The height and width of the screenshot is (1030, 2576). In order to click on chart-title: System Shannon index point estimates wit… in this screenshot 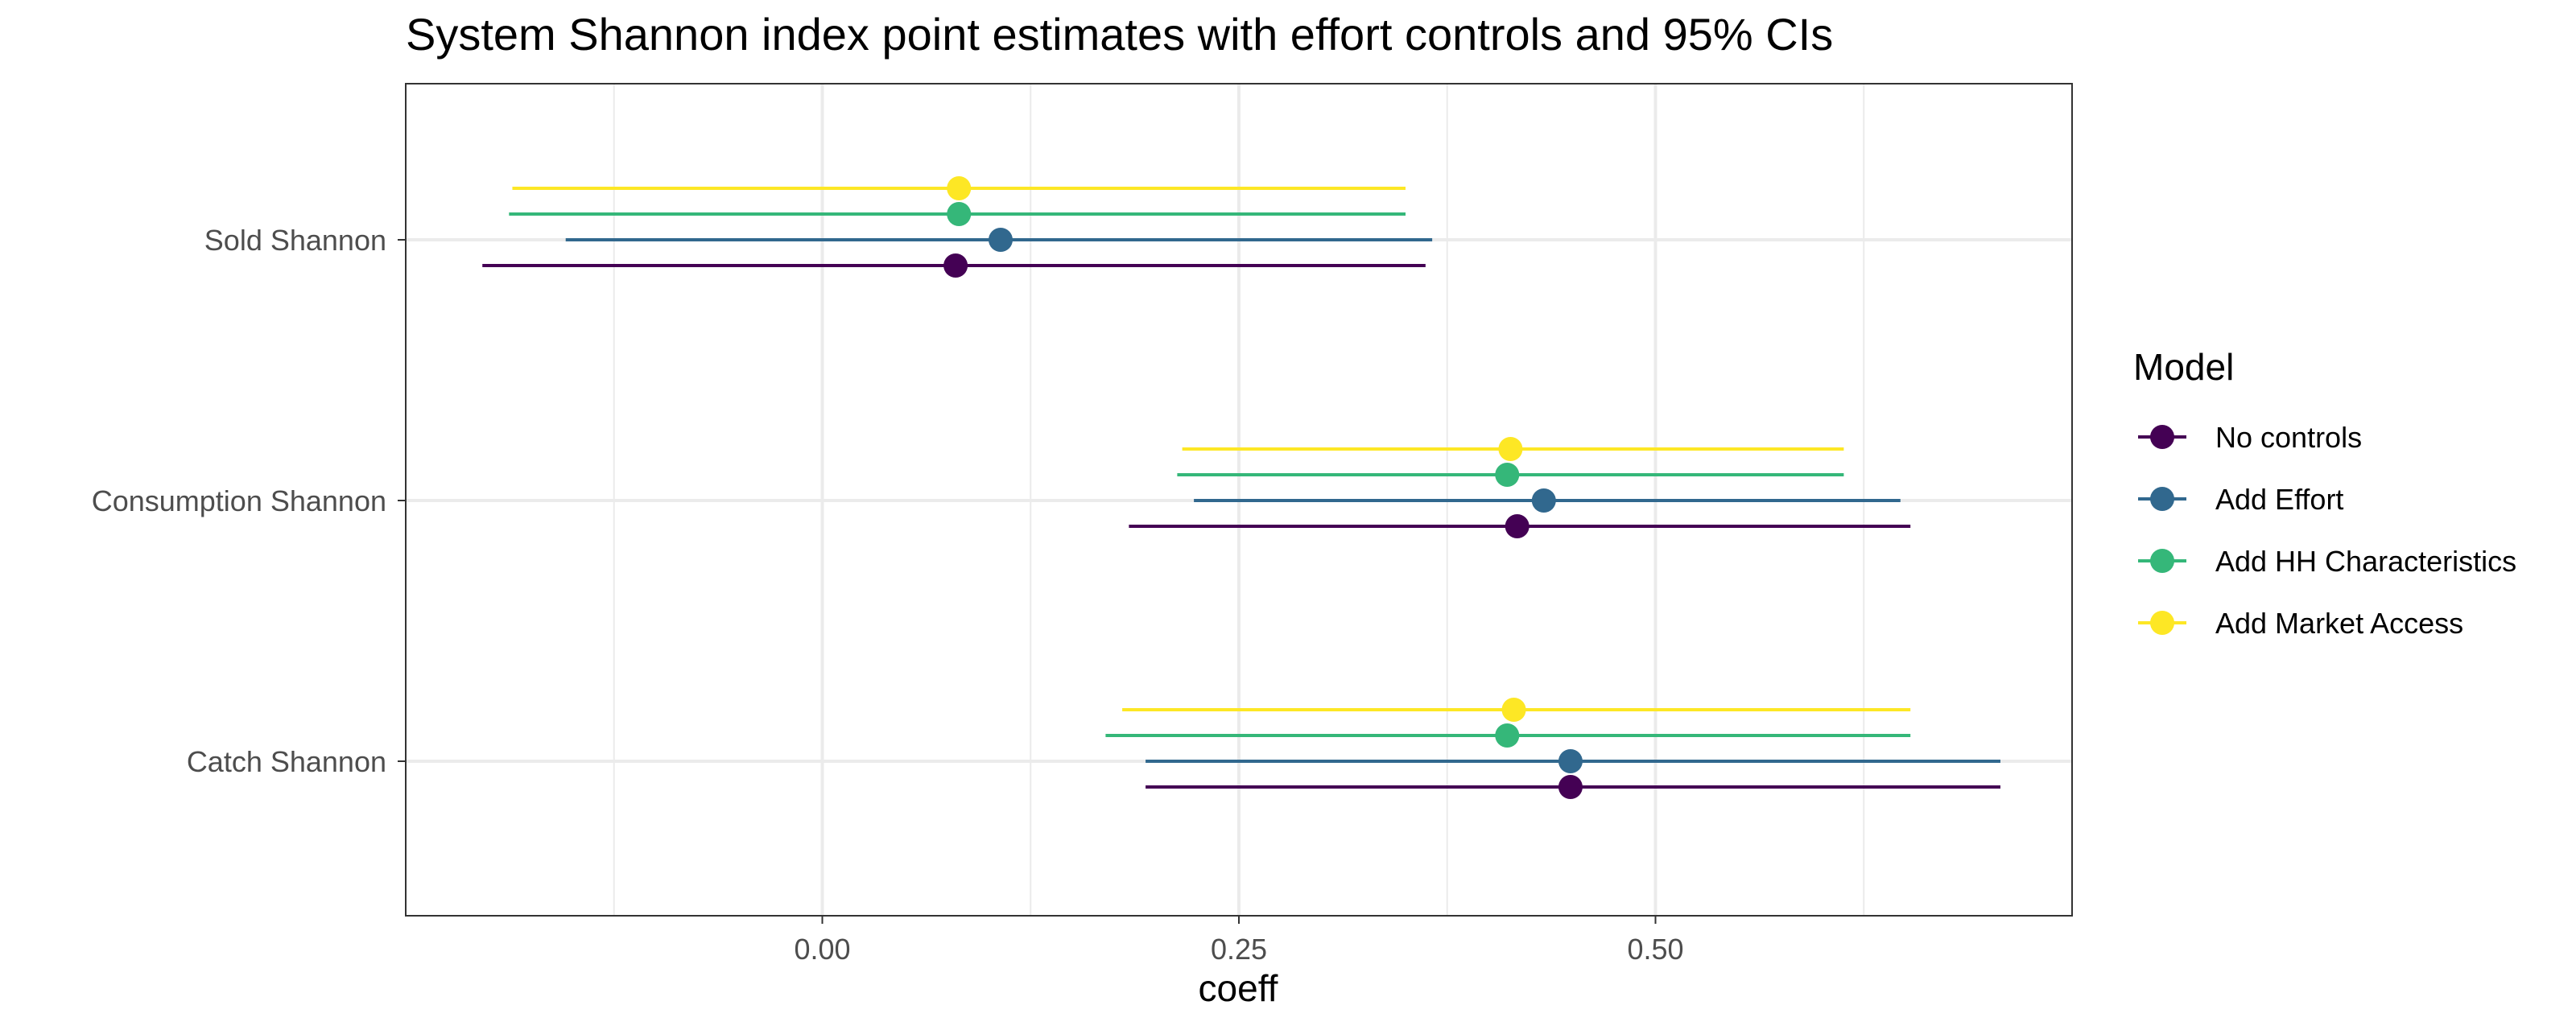, I will do `click(1119, 34)`.